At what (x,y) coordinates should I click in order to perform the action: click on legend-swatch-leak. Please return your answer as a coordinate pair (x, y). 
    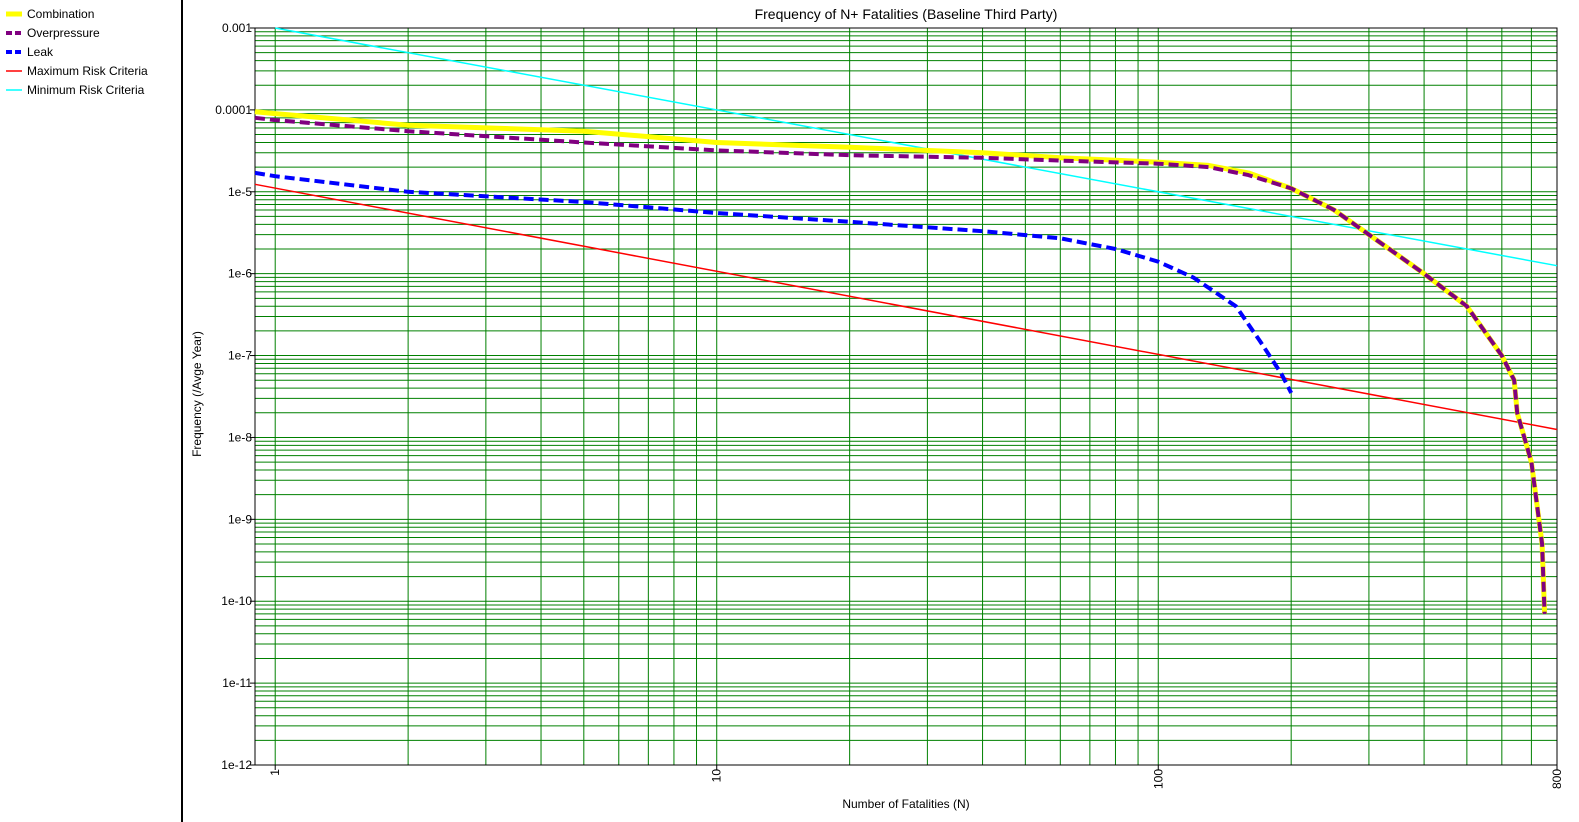
    Looking at the image, I should click on (14, 52).